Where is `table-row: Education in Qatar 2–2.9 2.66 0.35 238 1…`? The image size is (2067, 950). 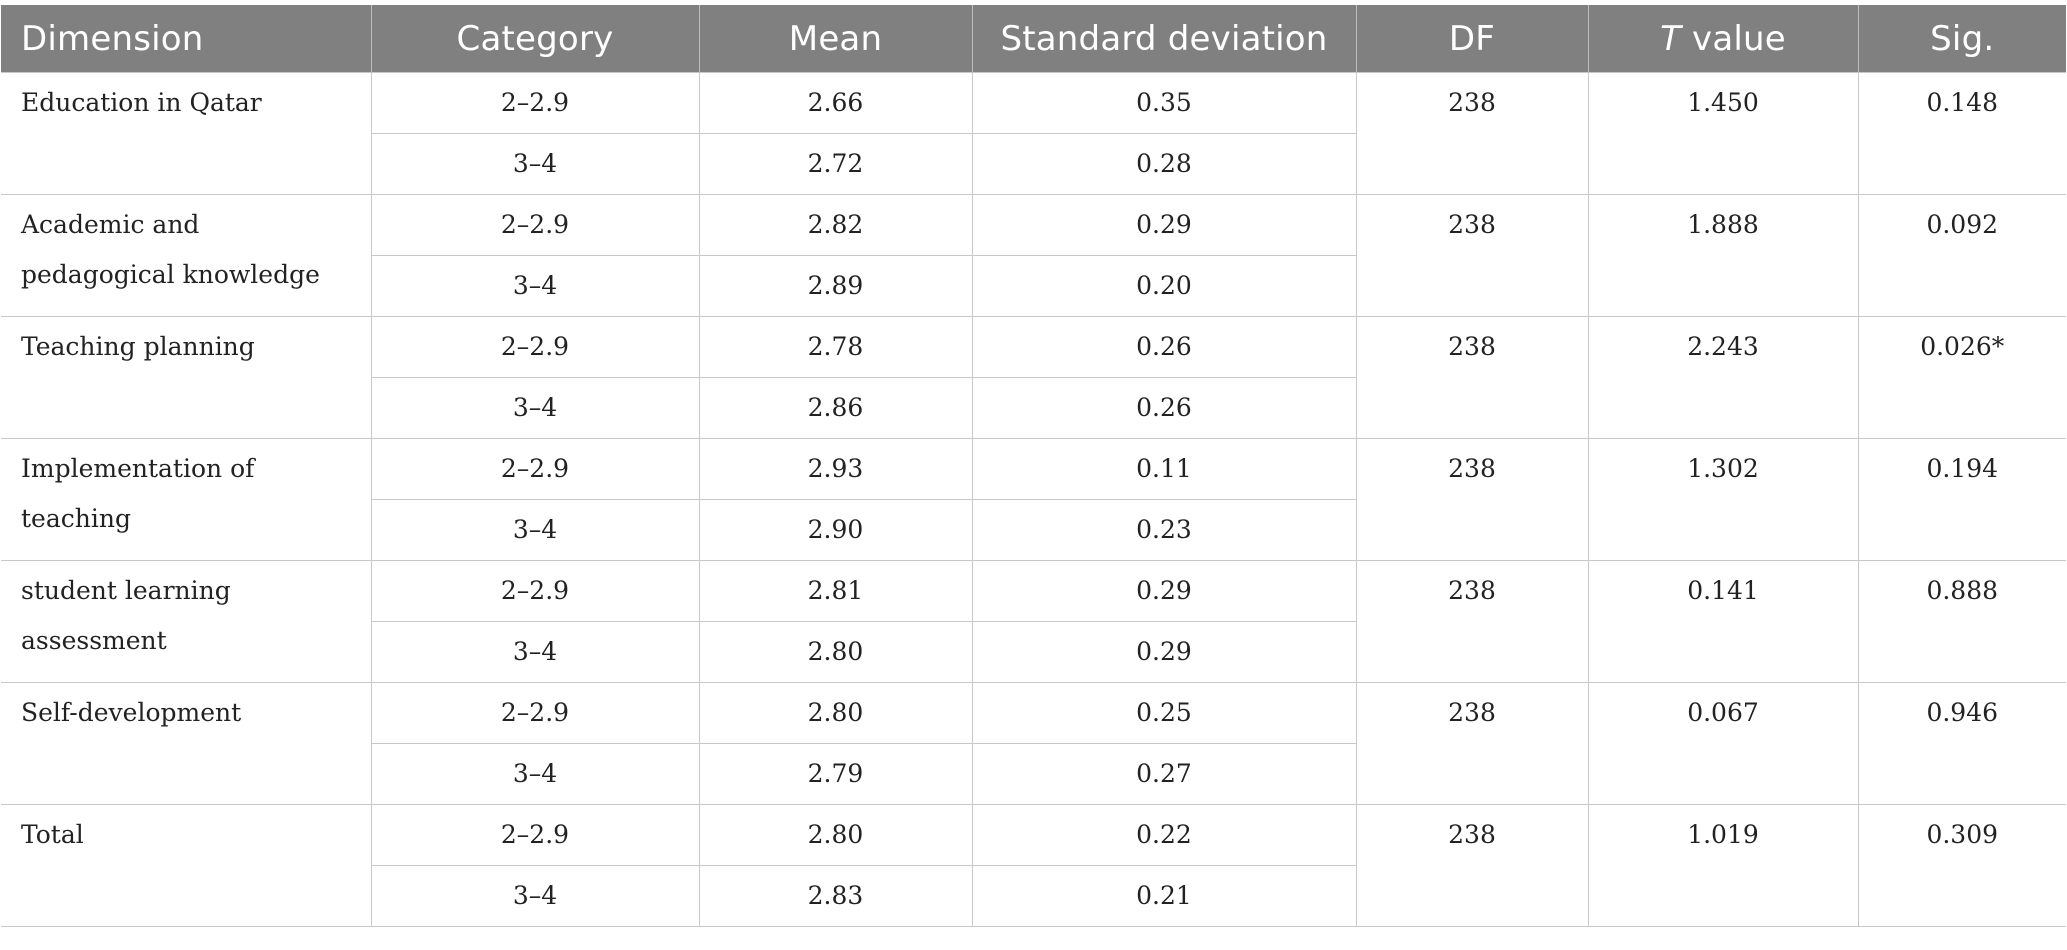 table-row: Education in Qatar 2–2.9 2.66 0.35 238 1… is located at coordinates (1033, 133).